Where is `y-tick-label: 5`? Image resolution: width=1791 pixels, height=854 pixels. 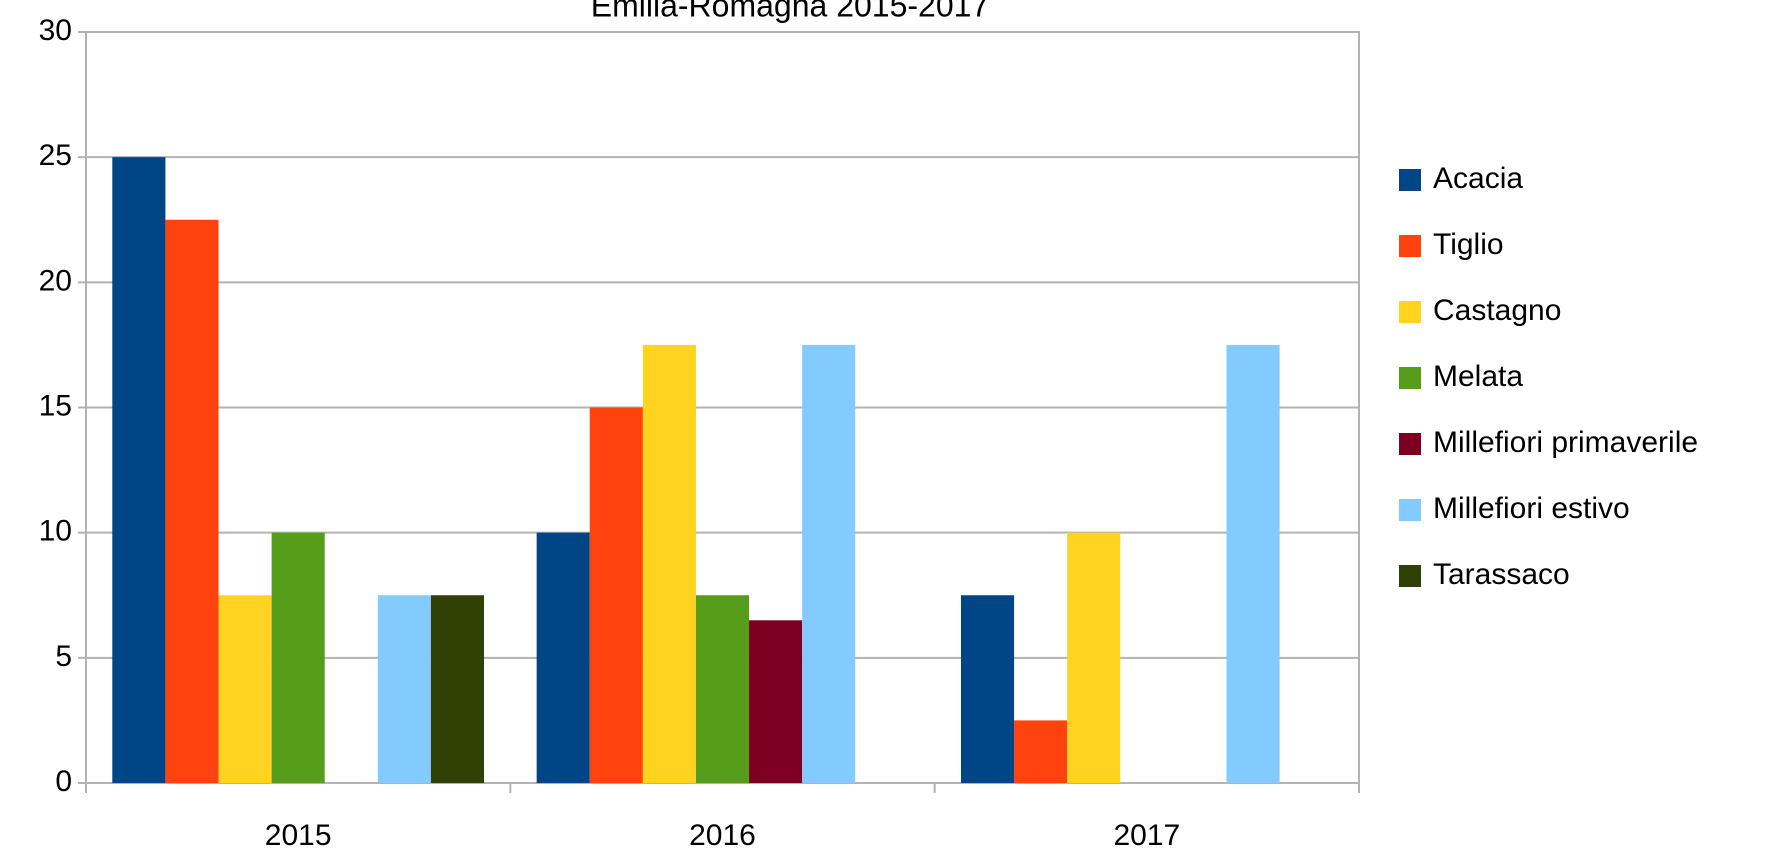
y-tick-label: 5 is located at coordinates (63, 656).